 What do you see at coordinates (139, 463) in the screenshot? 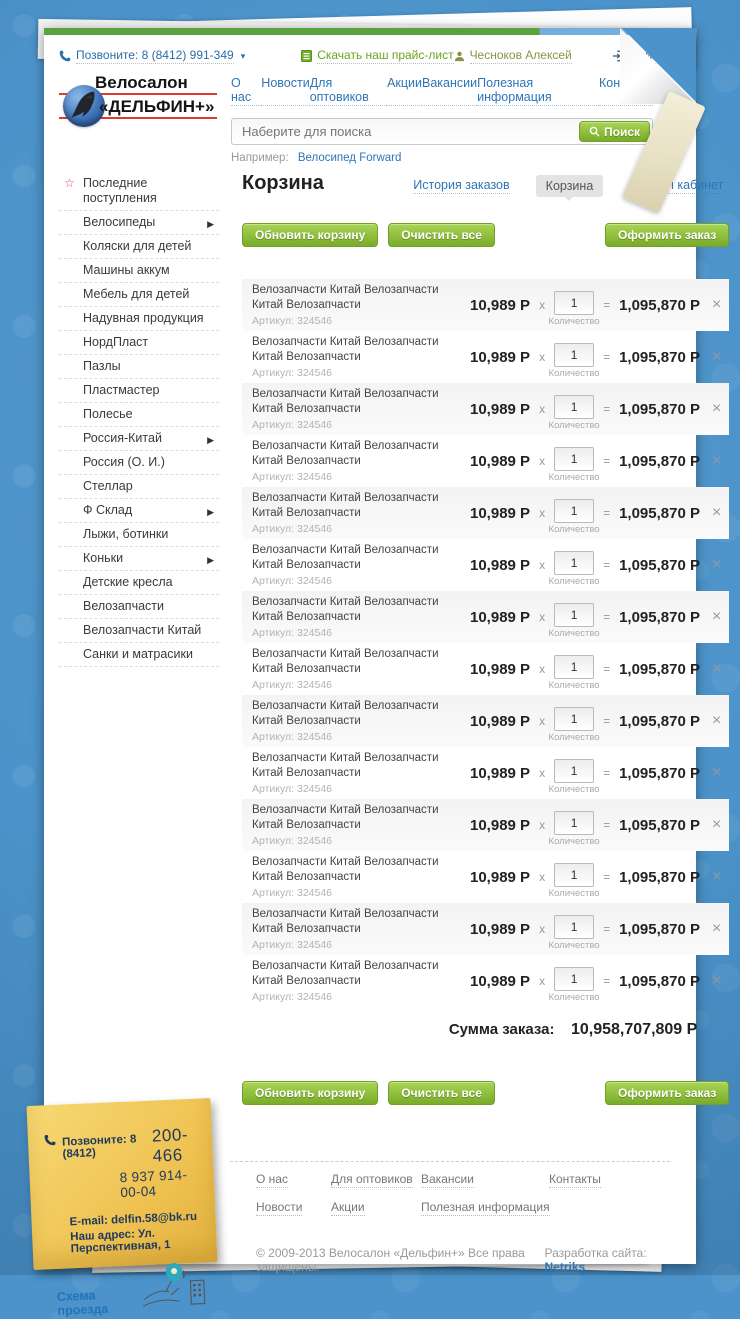
I see `sidebar-item: Россия (О. И.)` at bounding box center [139, 463].